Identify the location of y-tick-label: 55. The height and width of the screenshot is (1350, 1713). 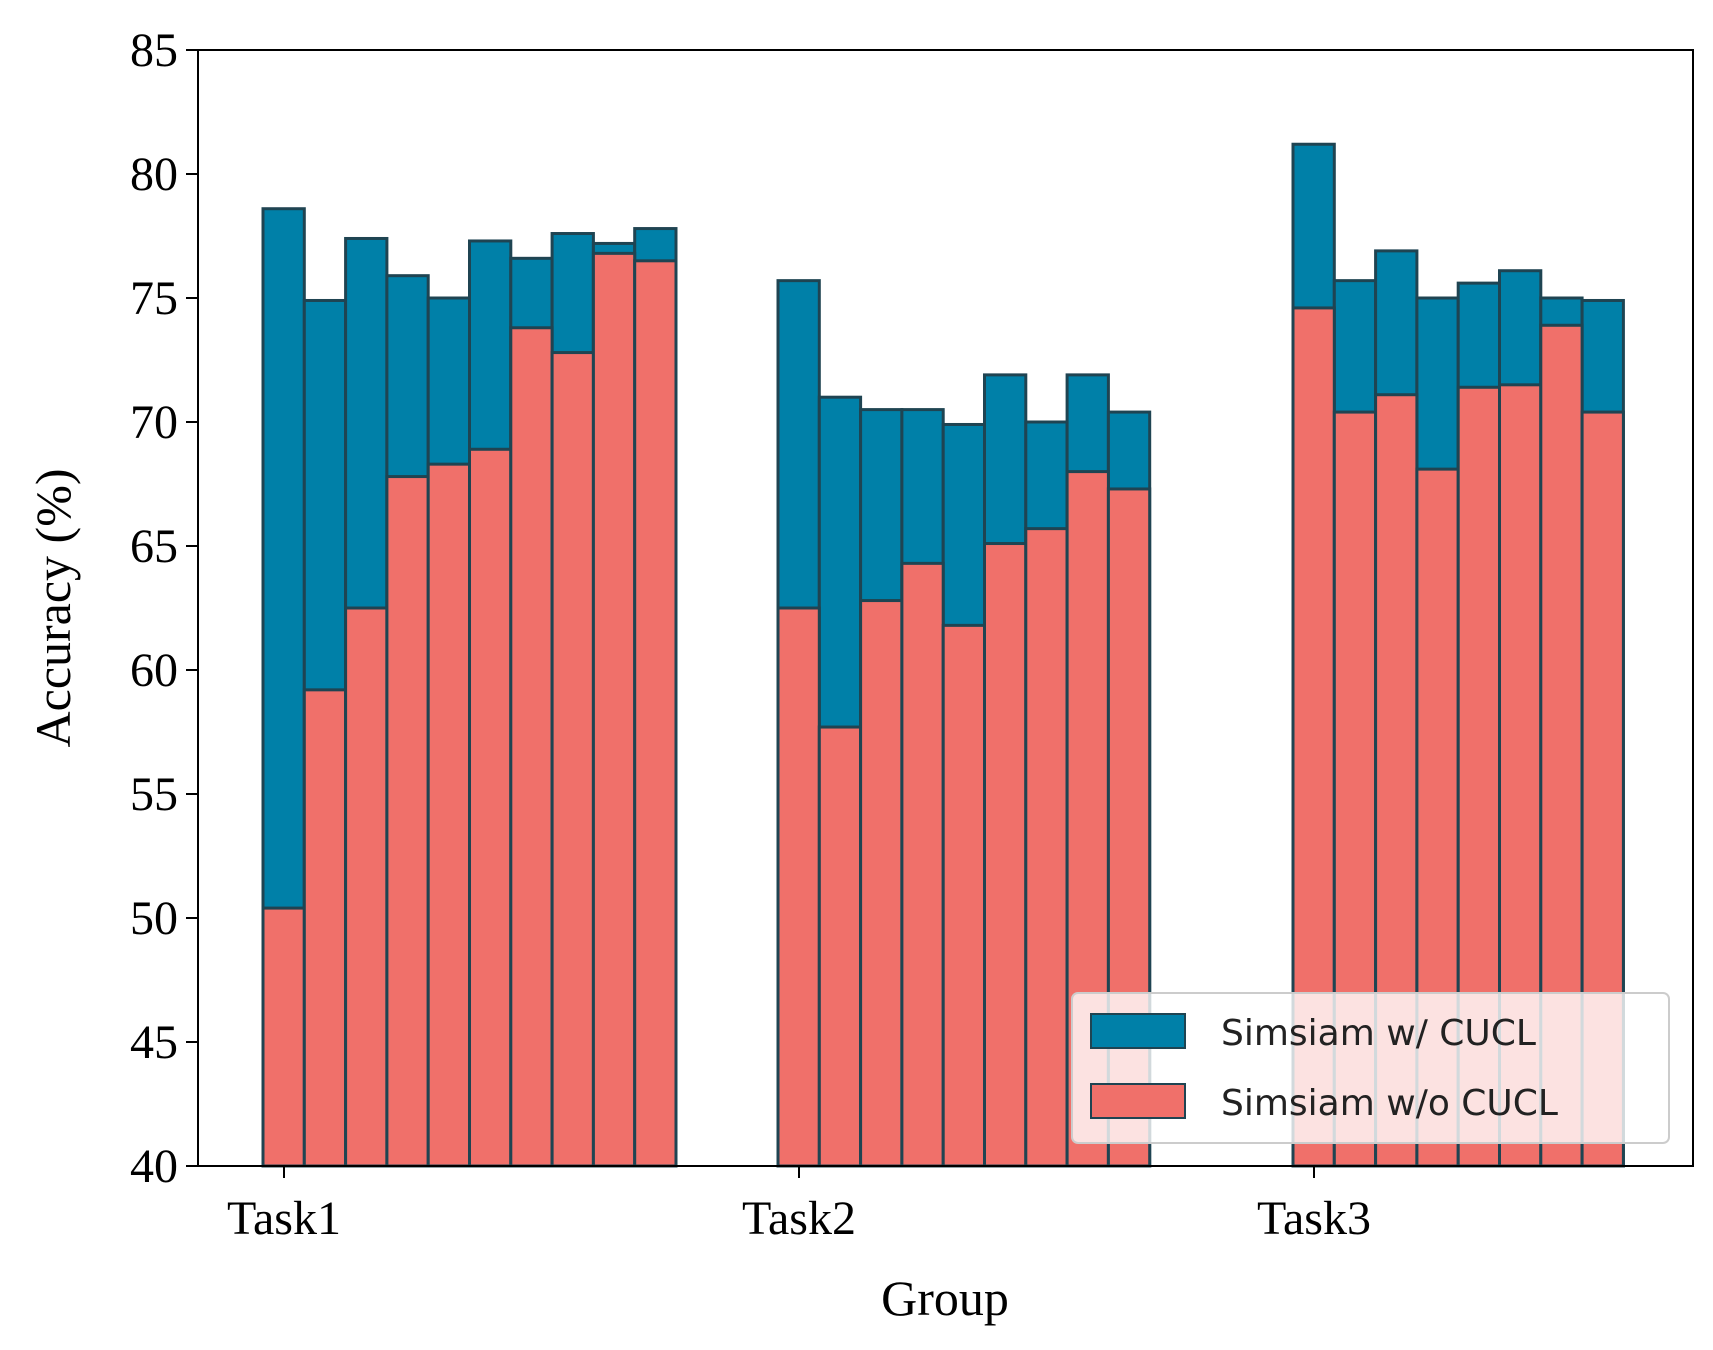
(154, 794).